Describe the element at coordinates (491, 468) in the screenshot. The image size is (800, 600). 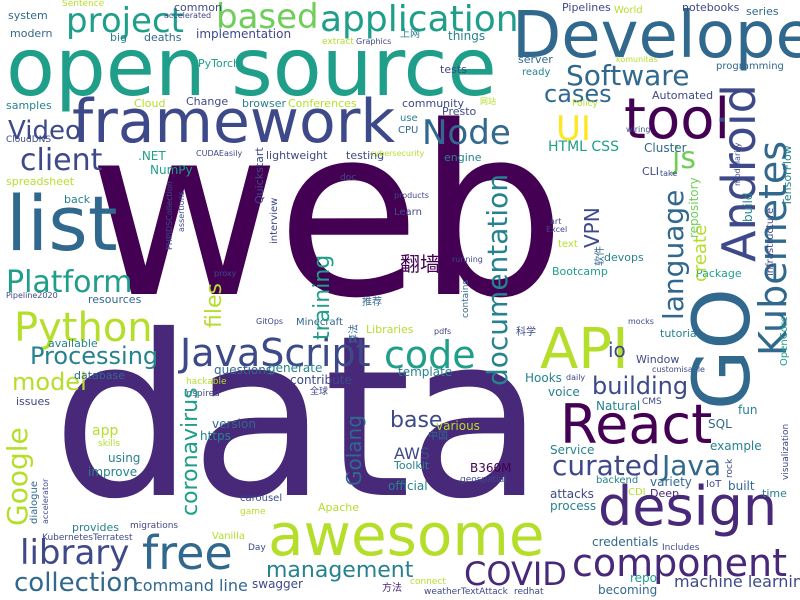
I see `word-b360m: B360M` at that location.